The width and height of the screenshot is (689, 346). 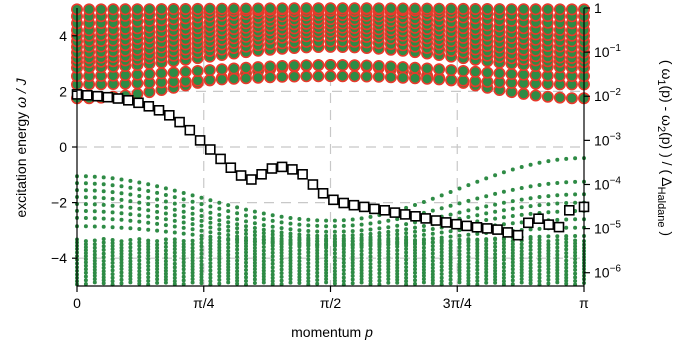 What do you see at coordinates (374, 209) in the screenshot?
I see `data-point-square` at bounding box center [374, 209].